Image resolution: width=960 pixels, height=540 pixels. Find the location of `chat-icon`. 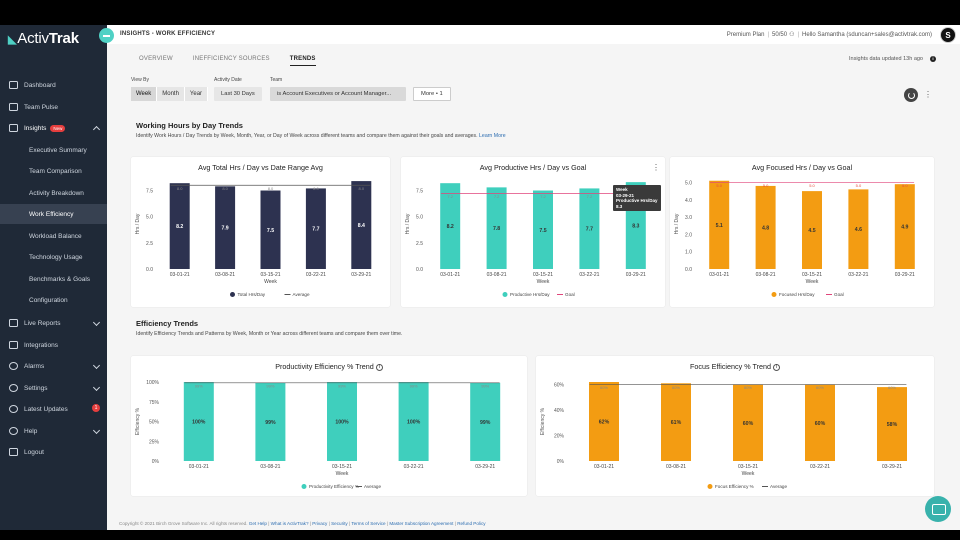

chat-icon is located at coordinates (938, 509).